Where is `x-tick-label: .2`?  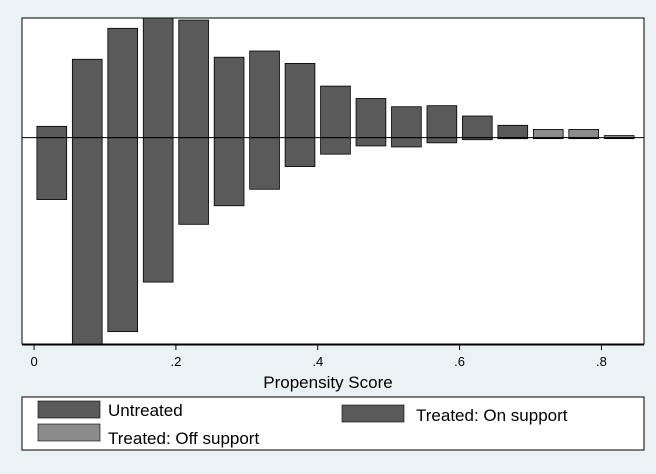
x-tick-label: .2 is located at coordinates (175, 361).